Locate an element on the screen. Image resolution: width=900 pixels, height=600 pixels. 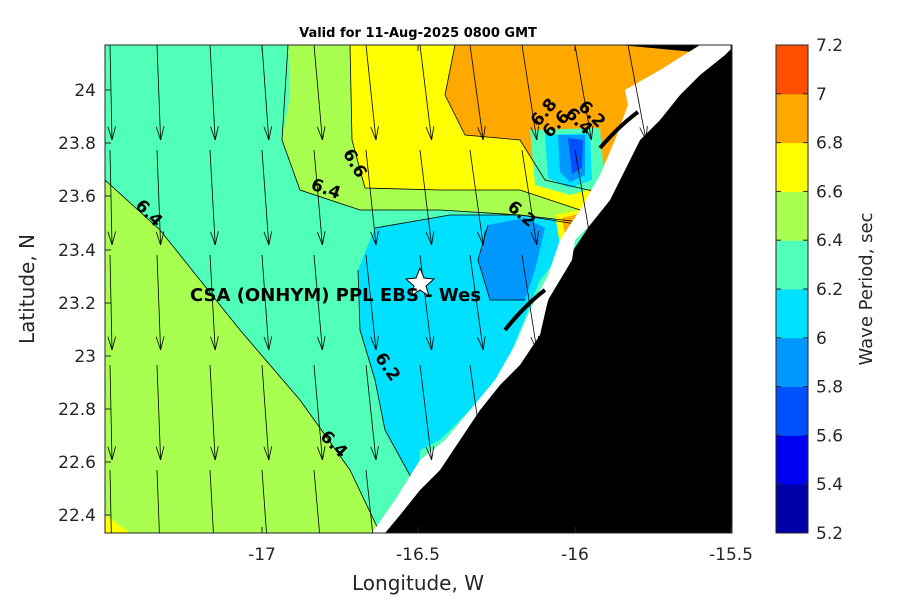
colorbar-ticks: 7.2 7 6.8 6.6 6.4 6.2 6 5.8 5.6 5.4 5.2 is located at coordinates (809, 290).